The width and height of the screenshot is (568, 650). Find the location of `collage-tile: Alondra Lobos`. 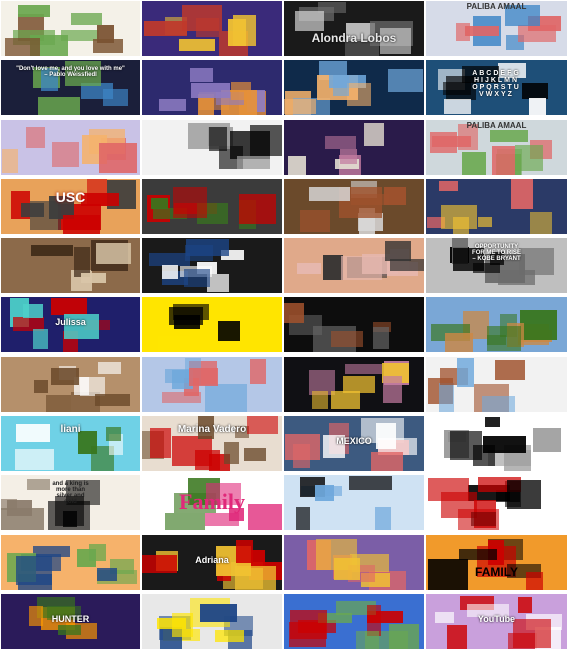

collage-tile: Alondra Lobos is located at coordinates (354, 28).